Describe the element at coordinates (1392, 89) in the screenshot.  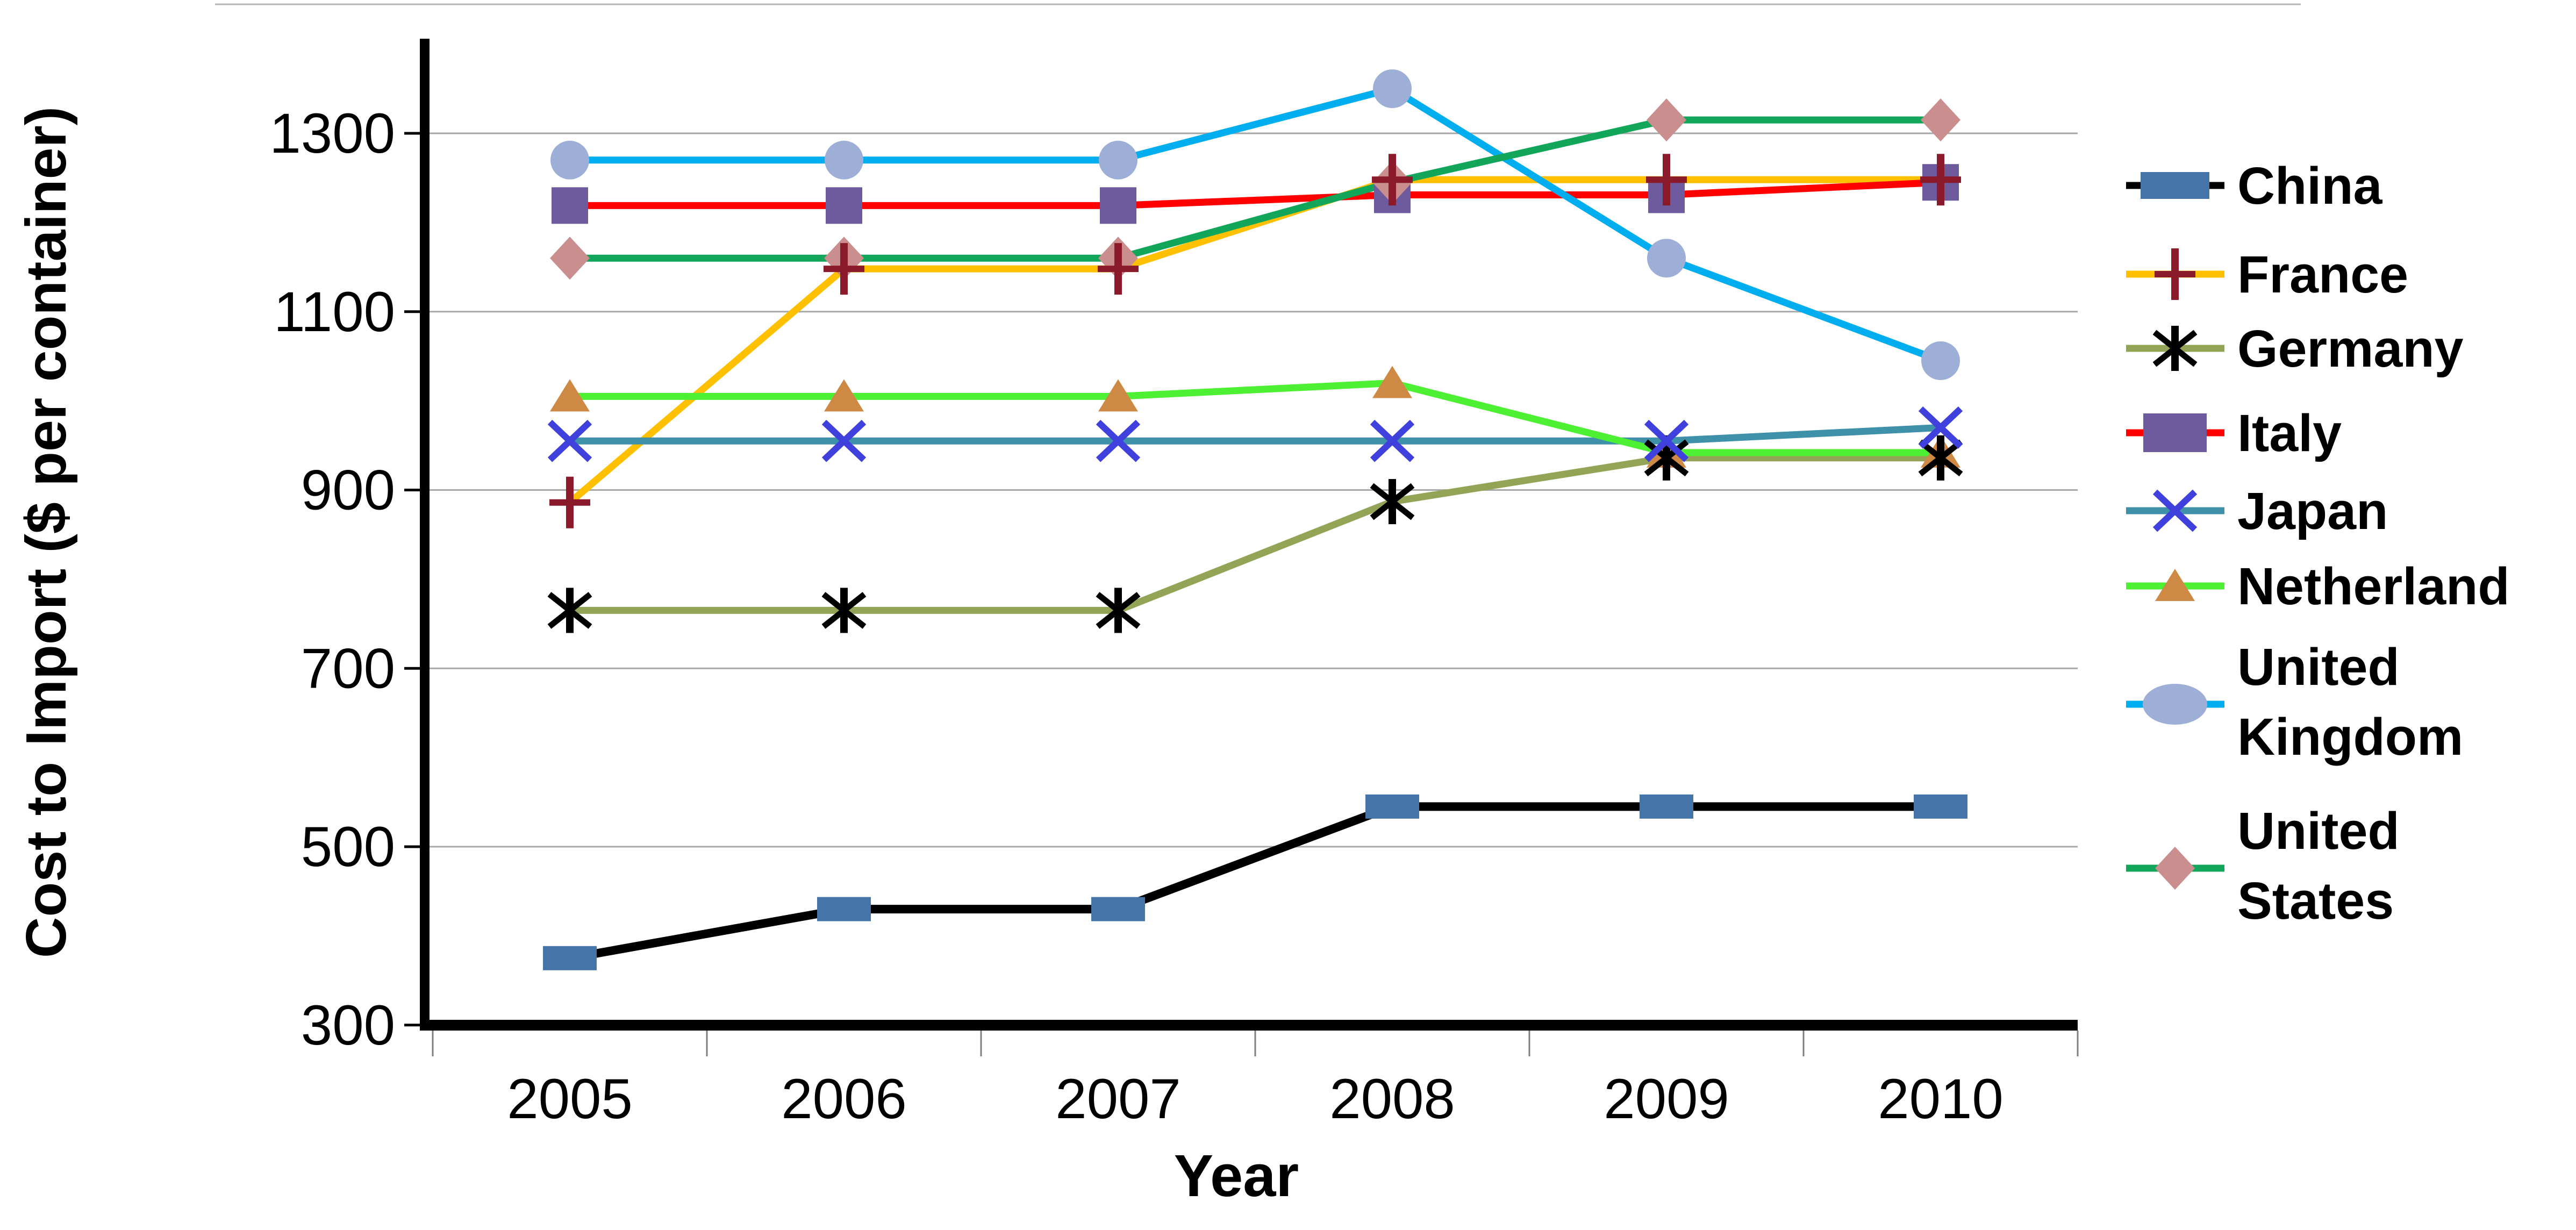
I see `marker-united-kingdom-2008` at that location.